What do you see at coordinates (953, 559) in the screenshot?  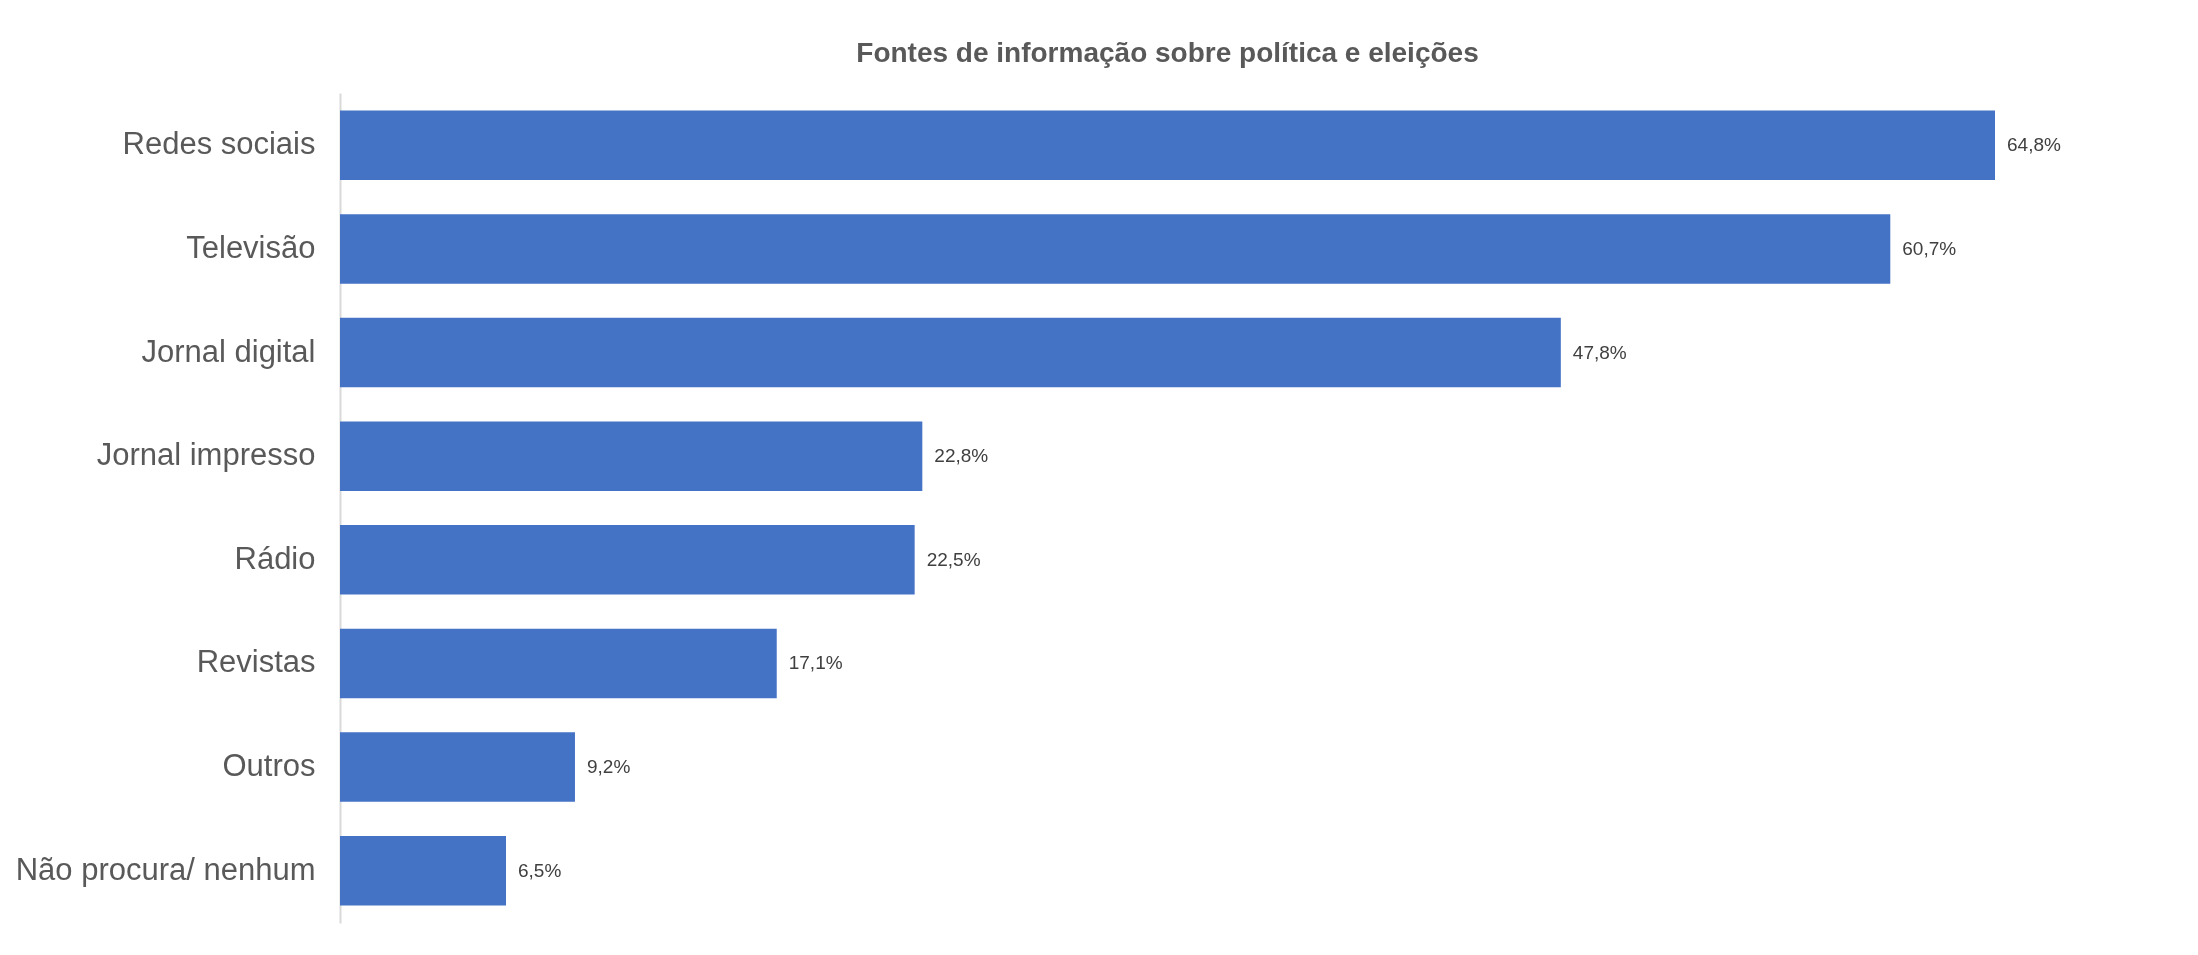 I see `data-label: 22,5%` at bounding box center [953, 559].